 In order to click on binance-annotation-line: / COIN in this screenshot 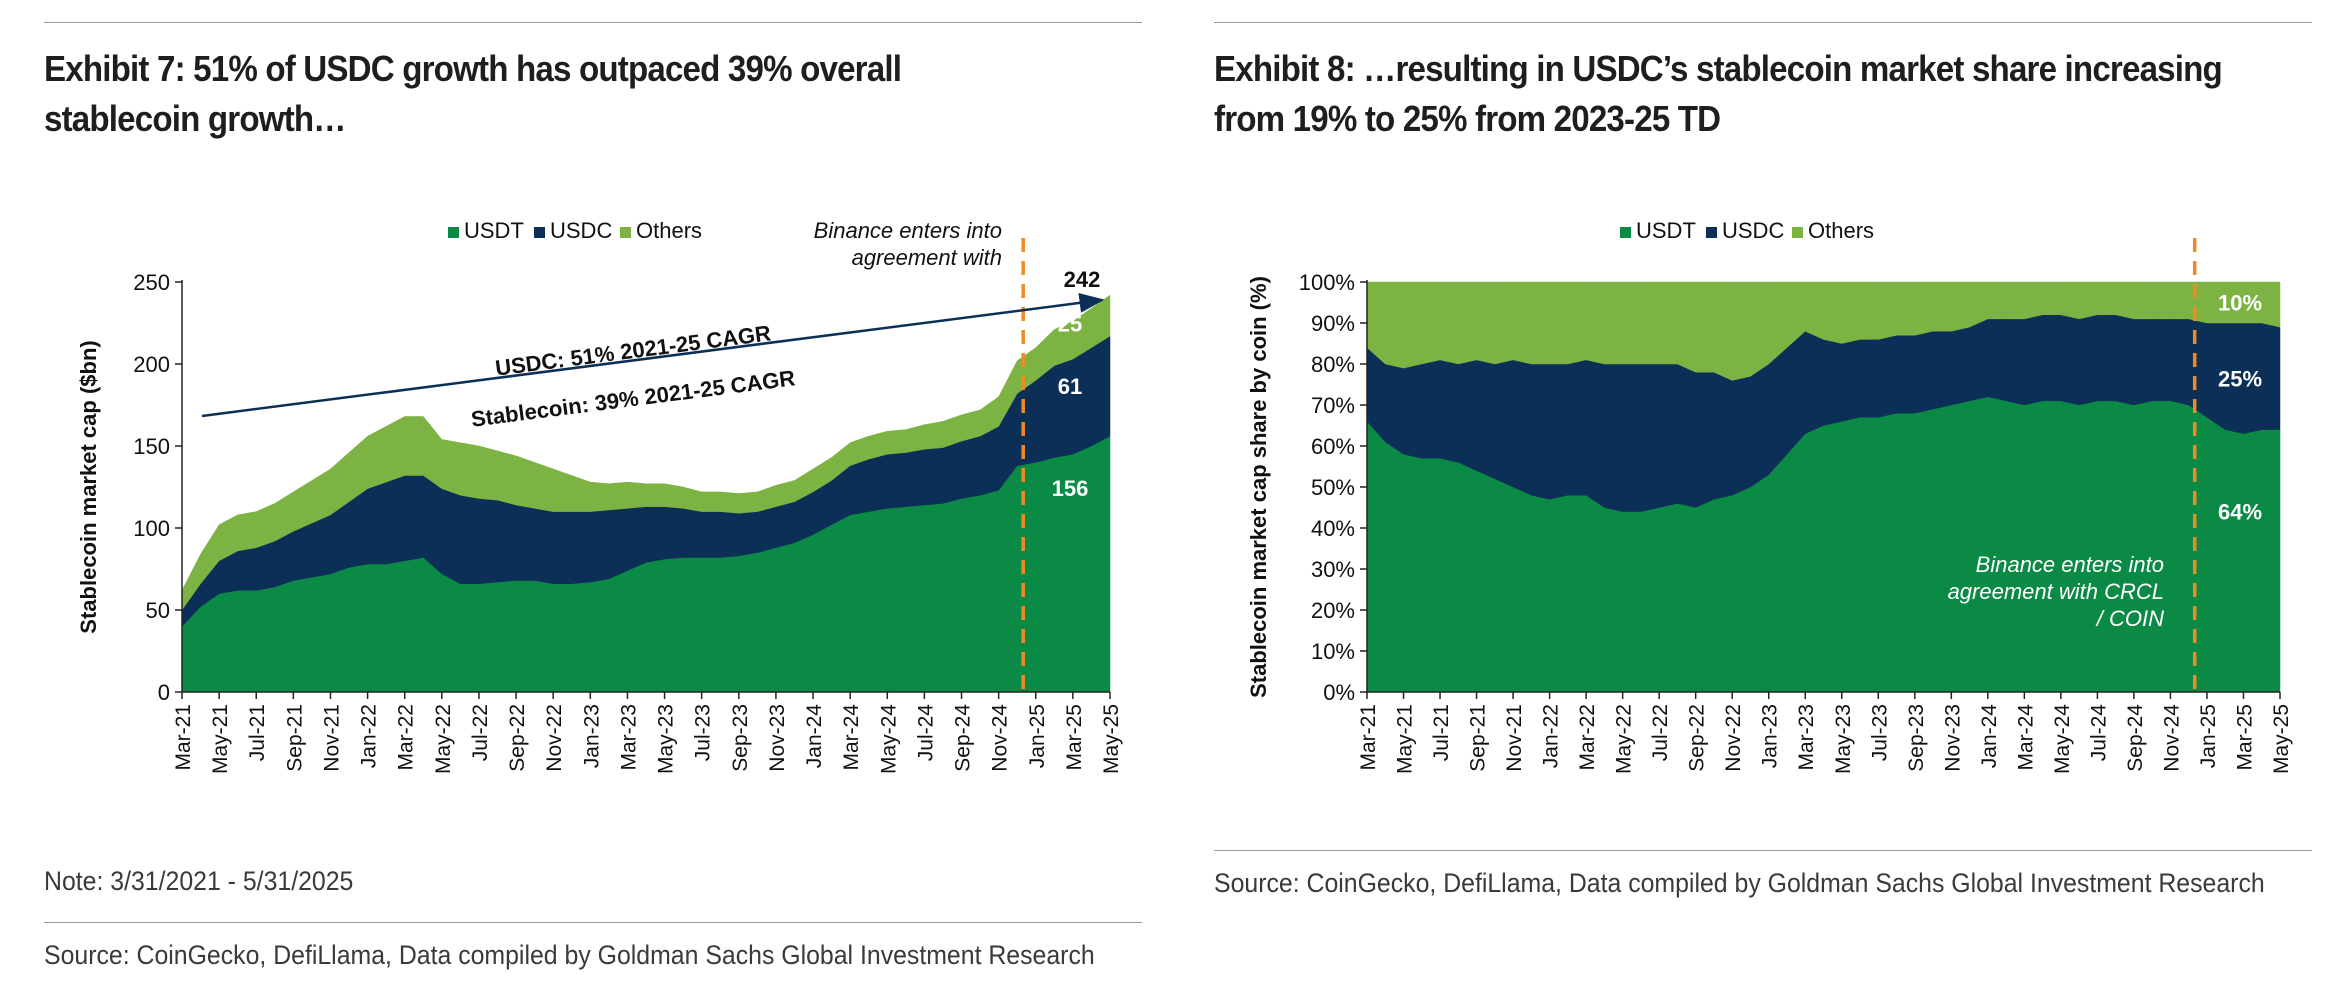, I will do `click(2129, 618)`.